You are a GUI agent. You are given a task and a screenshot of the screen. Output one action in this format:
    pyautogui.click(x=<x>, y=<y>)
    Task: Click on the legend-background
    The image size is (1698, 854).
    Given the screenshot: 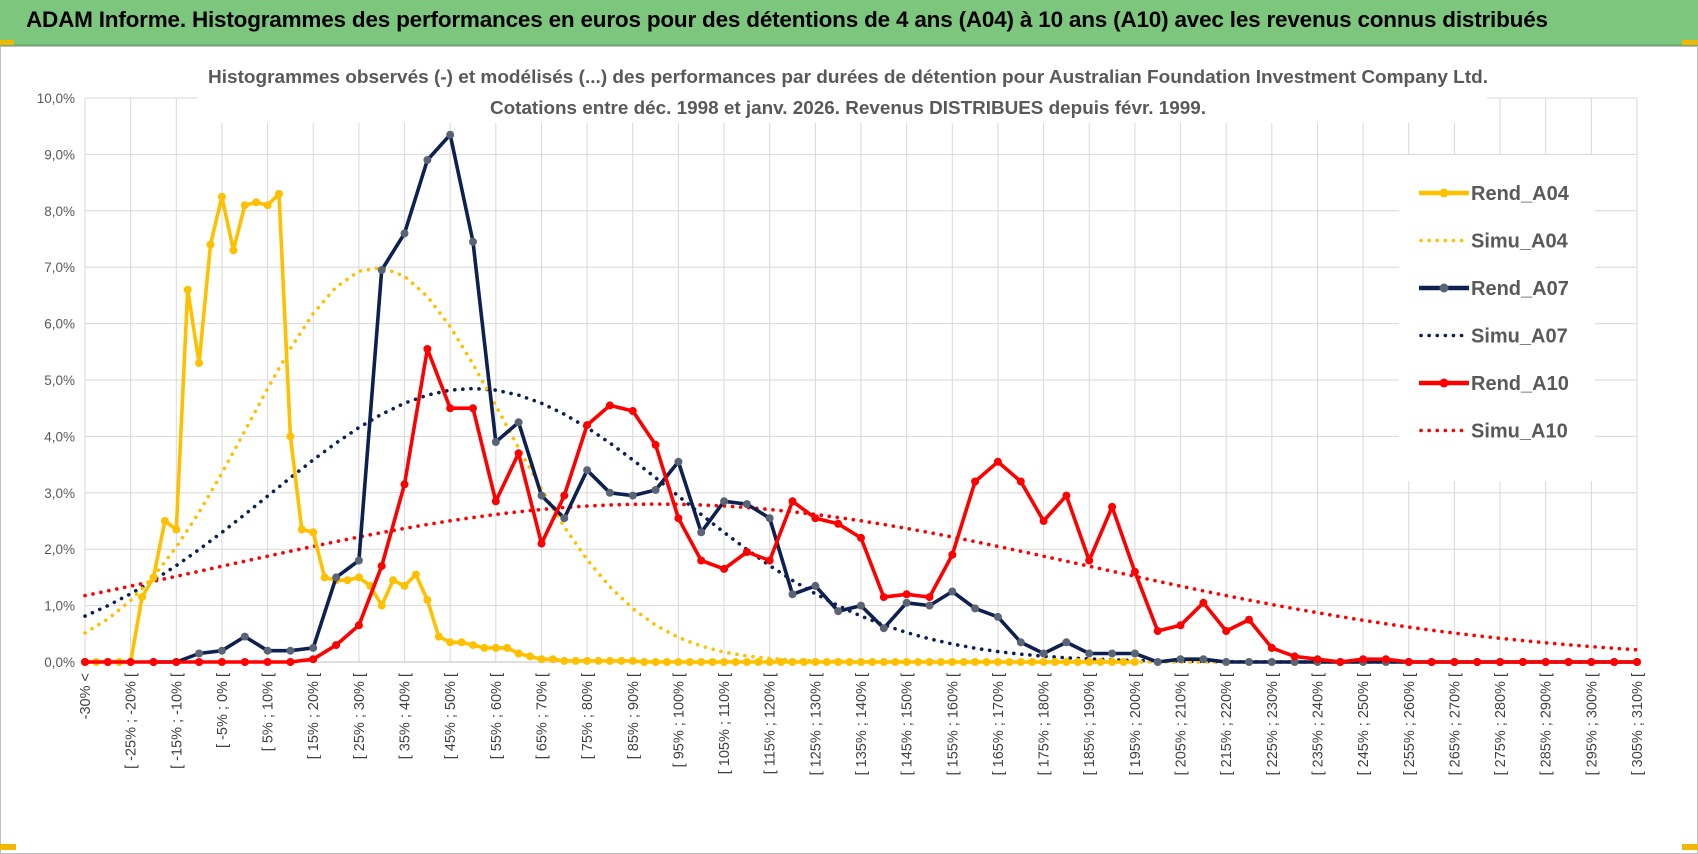 What is the action you would take?
    pyautogui.click(x=1497, y=318)
    